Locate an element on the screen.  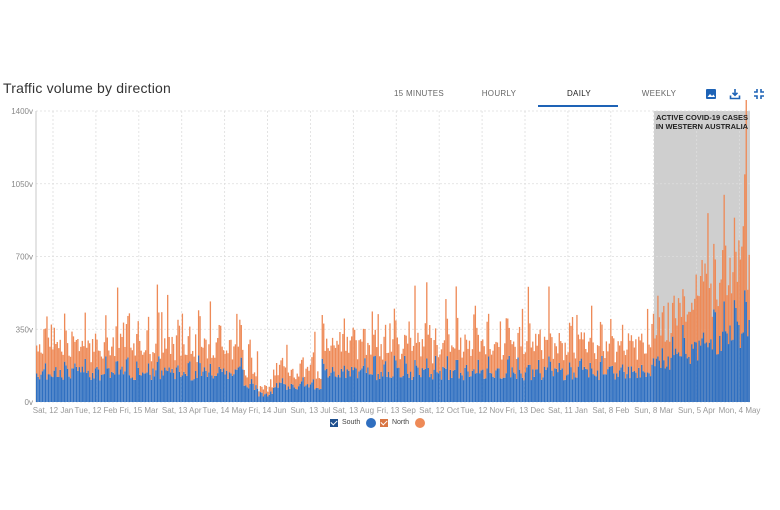
legend-item-south: South is located at coordinates (353, 423).